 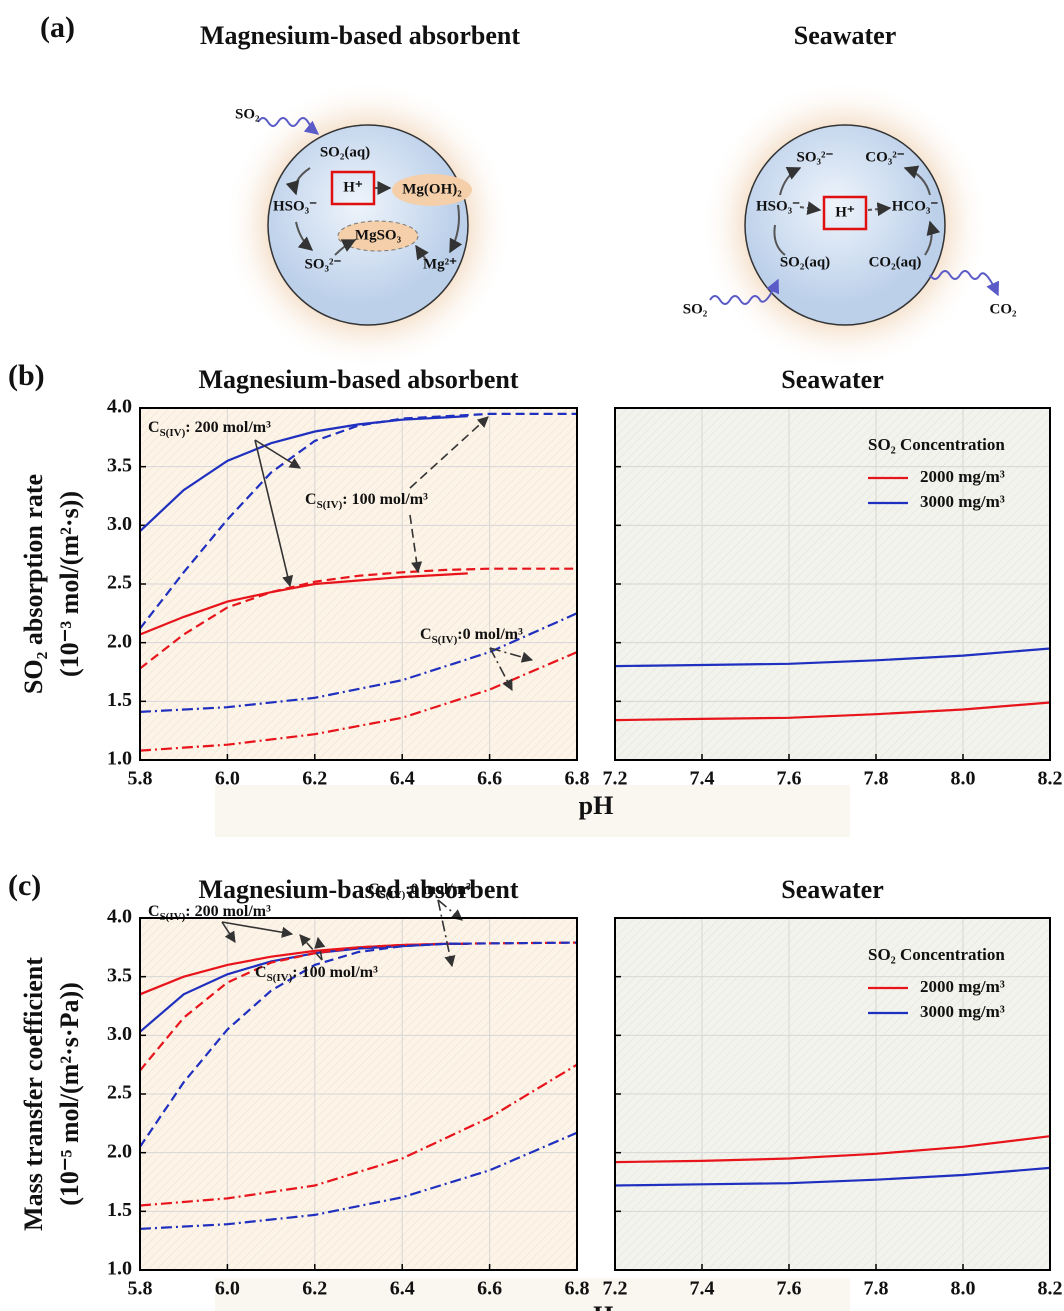 What do you see at coordinates (24, 885) in the screenshot?
I see `panel-label: (c)` at bounding box center [24, 885].